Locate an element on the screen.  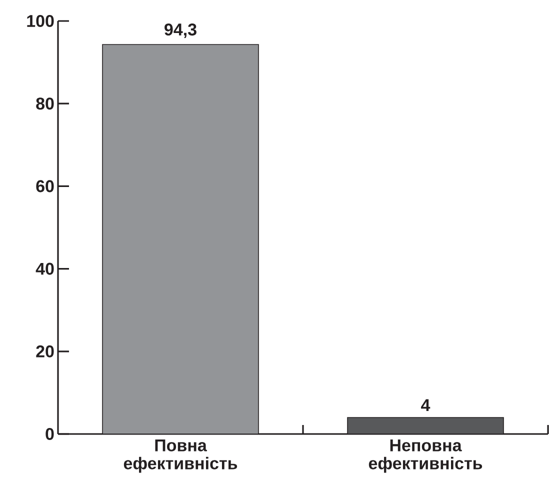
y-tick-label: 20 is located at coordinates (45, 351).